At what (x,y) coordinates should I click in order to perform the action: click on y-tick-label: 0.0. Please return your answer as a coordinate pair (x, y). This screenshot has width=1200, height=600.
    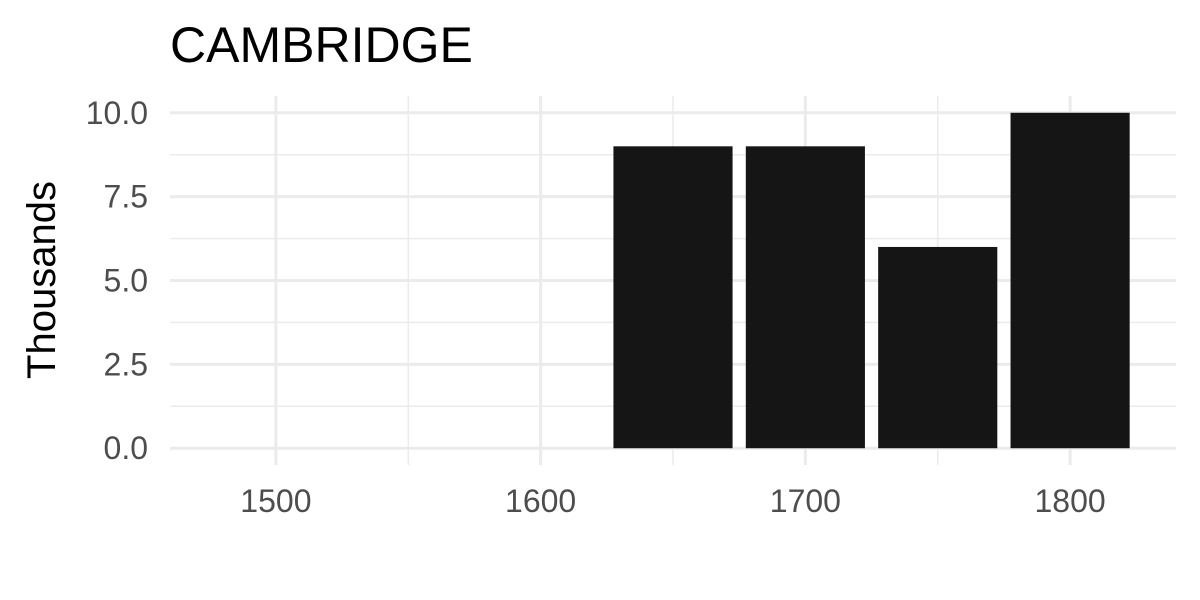
    Looking at the image, I should click on (126, 448).